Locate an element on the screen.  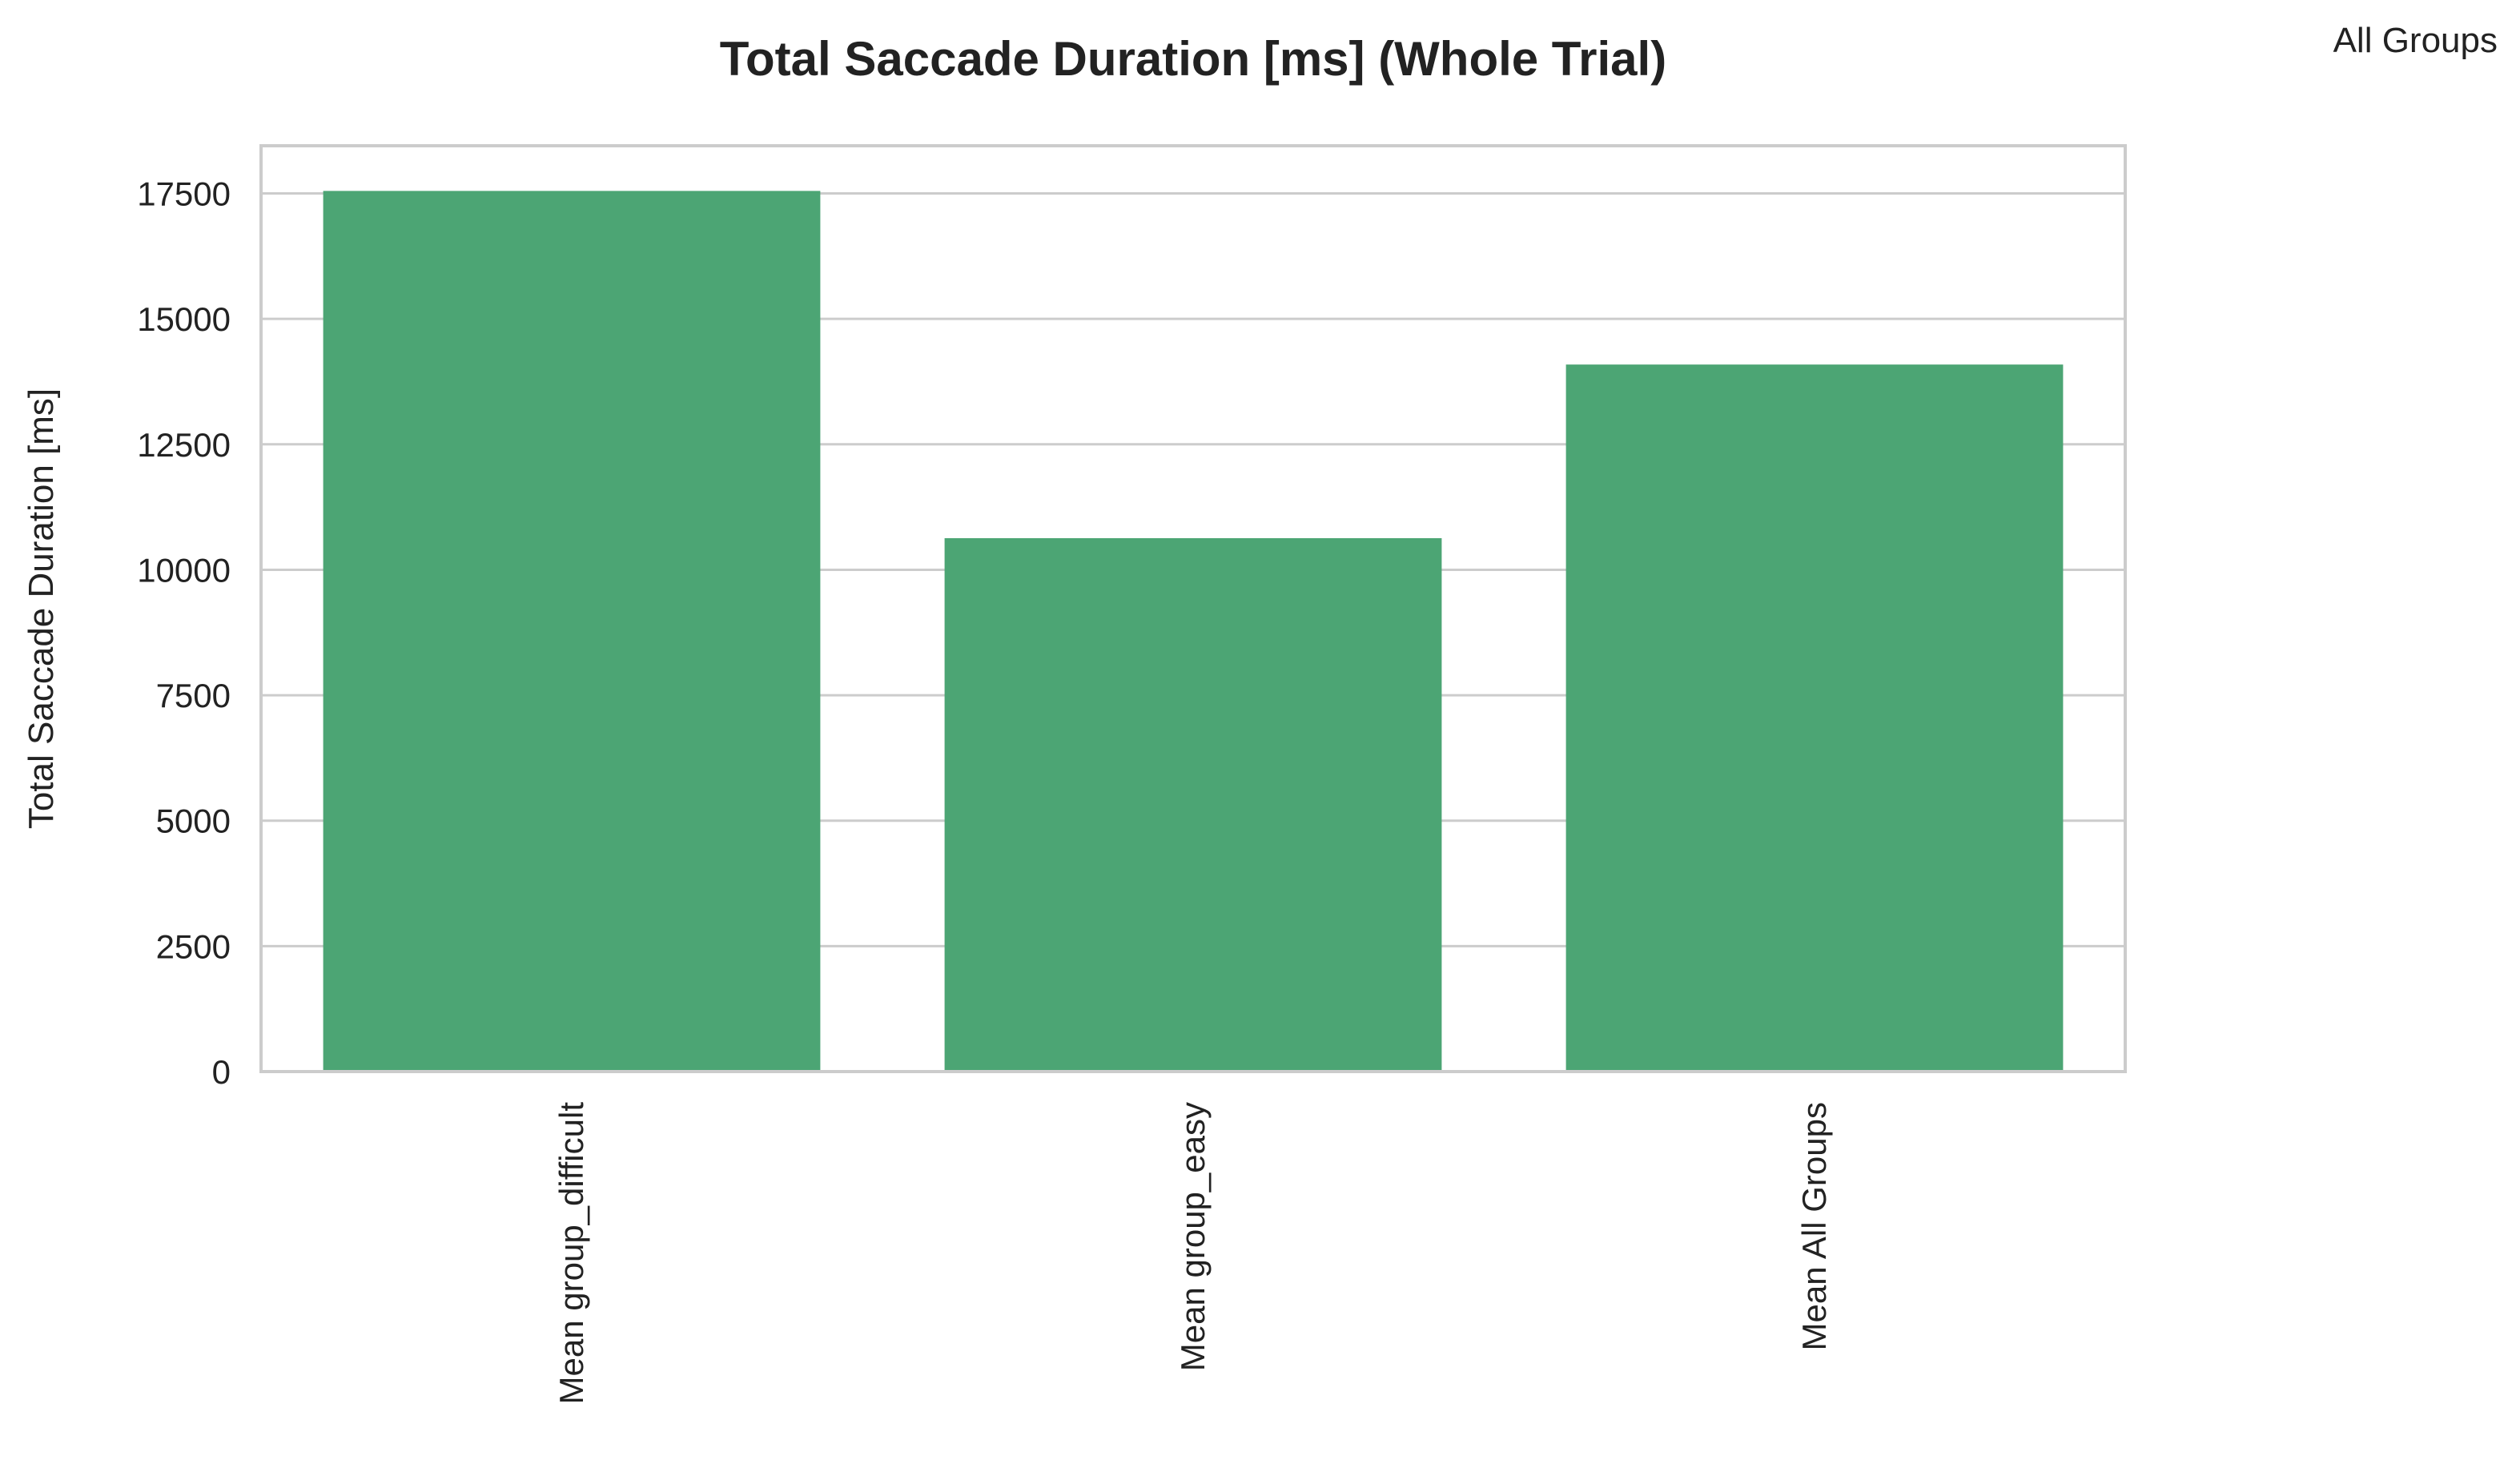
x-tick-label: Mean All Groups is located at coordinates (1814, 1226).